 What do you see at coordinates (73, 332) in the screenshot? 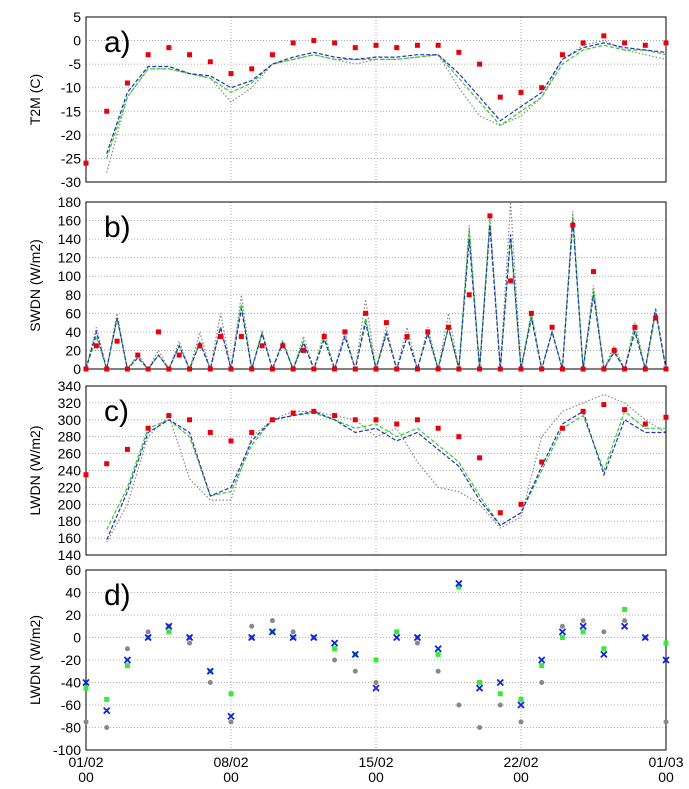
I see `y-tick-label: 40` at bounding box center [73, 332].